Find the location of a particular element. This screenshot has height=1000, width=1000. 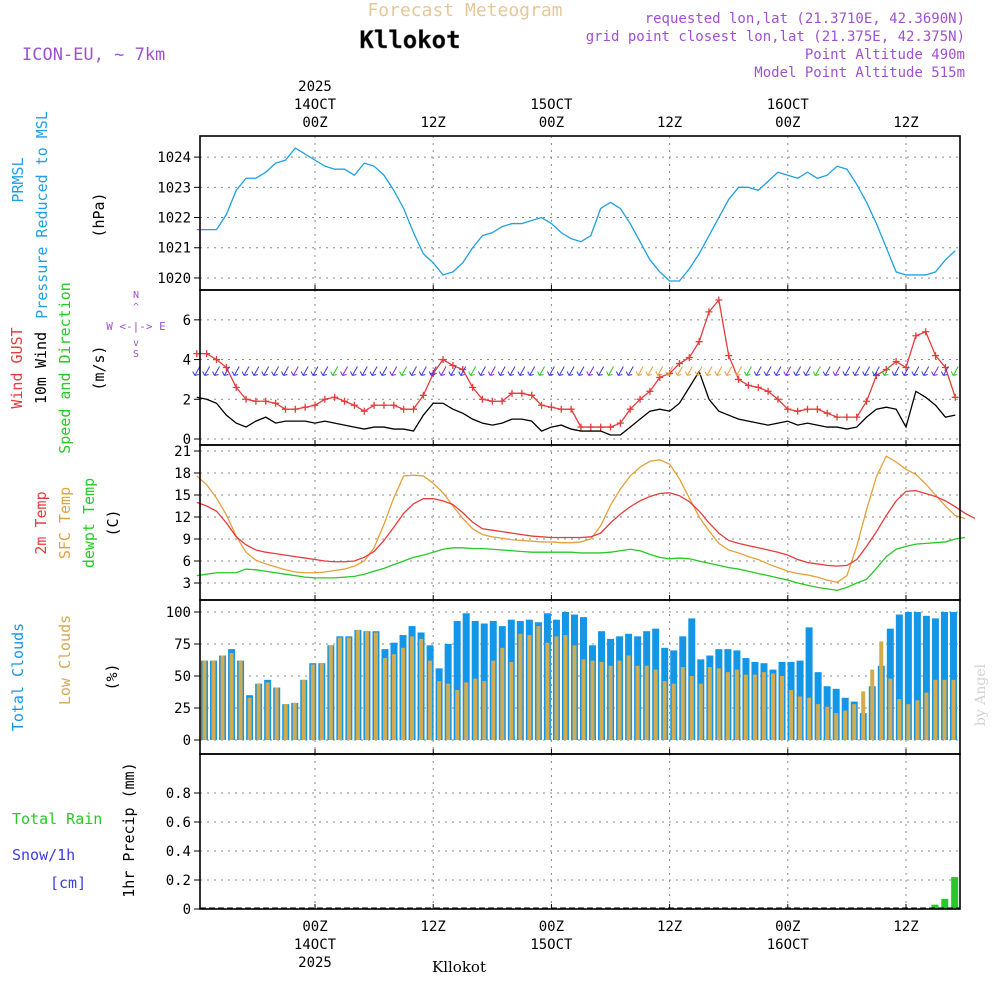

wind-dir-label: Speed and Direction is located at coordinates (65, 368).